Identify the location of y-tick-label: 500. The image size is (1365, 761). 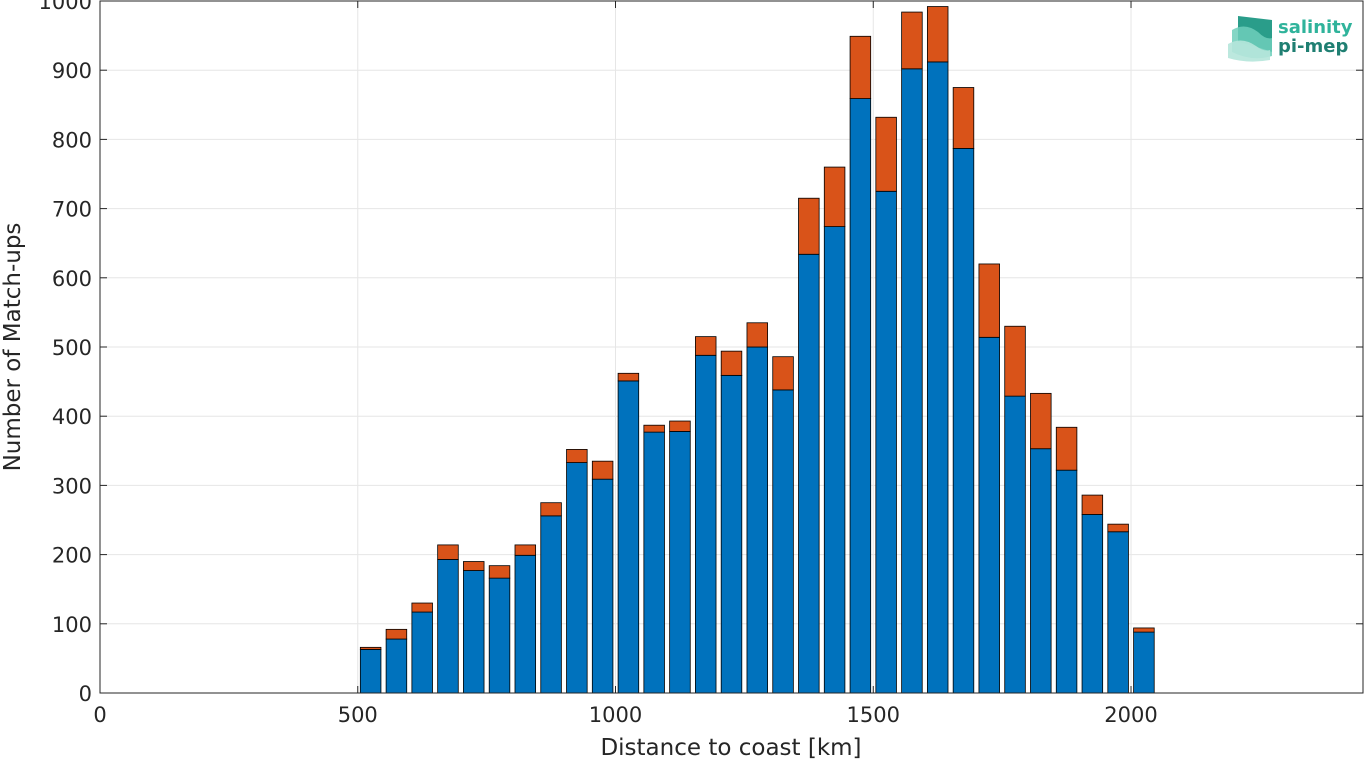
(72, 348).